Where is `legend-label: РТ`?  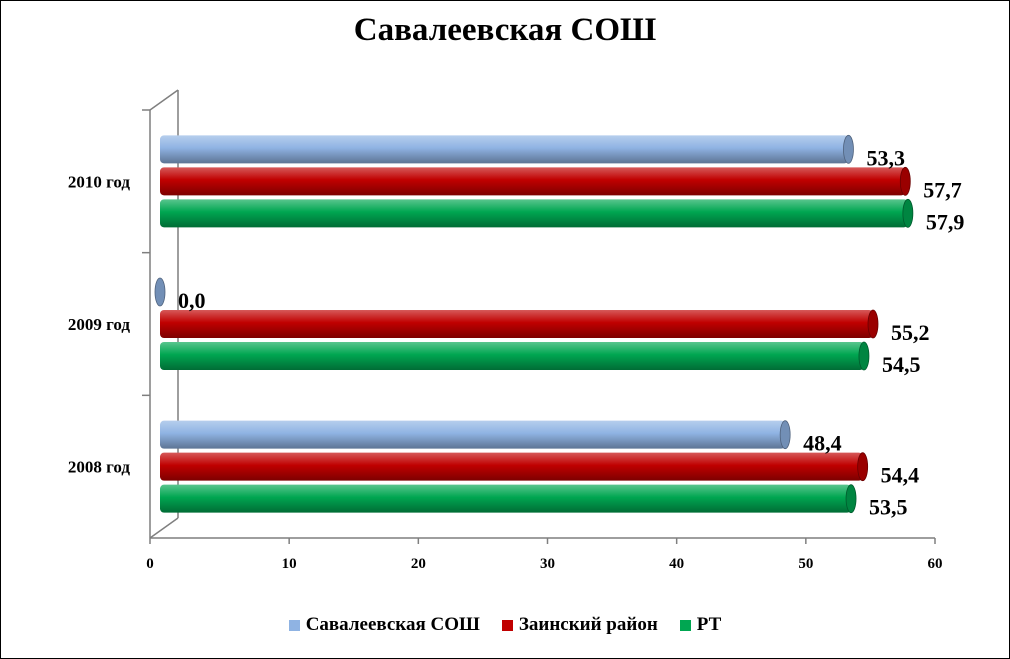
legend-label: РТ is located at coordinates (709, 624).